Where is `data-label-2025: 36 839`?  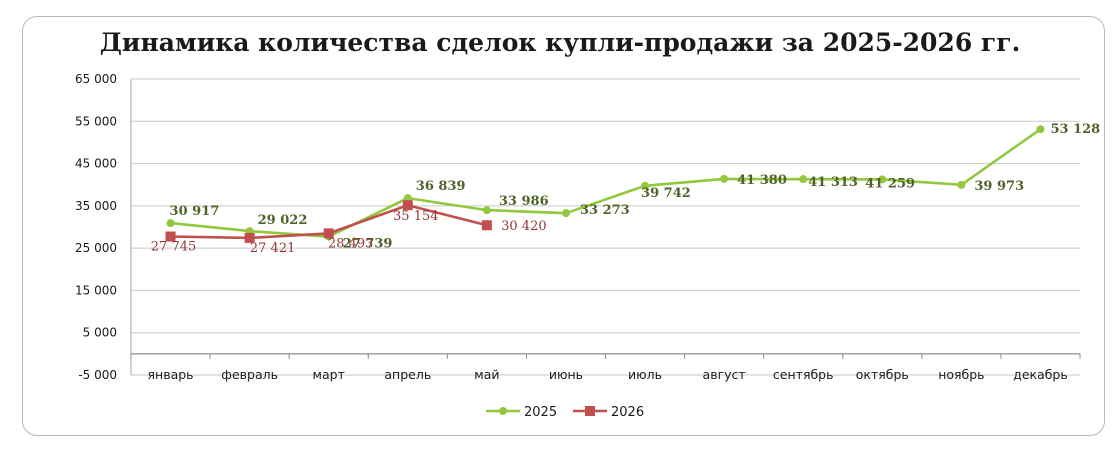
data-label-2025: 36 839 is located at coordinates (441, 186).